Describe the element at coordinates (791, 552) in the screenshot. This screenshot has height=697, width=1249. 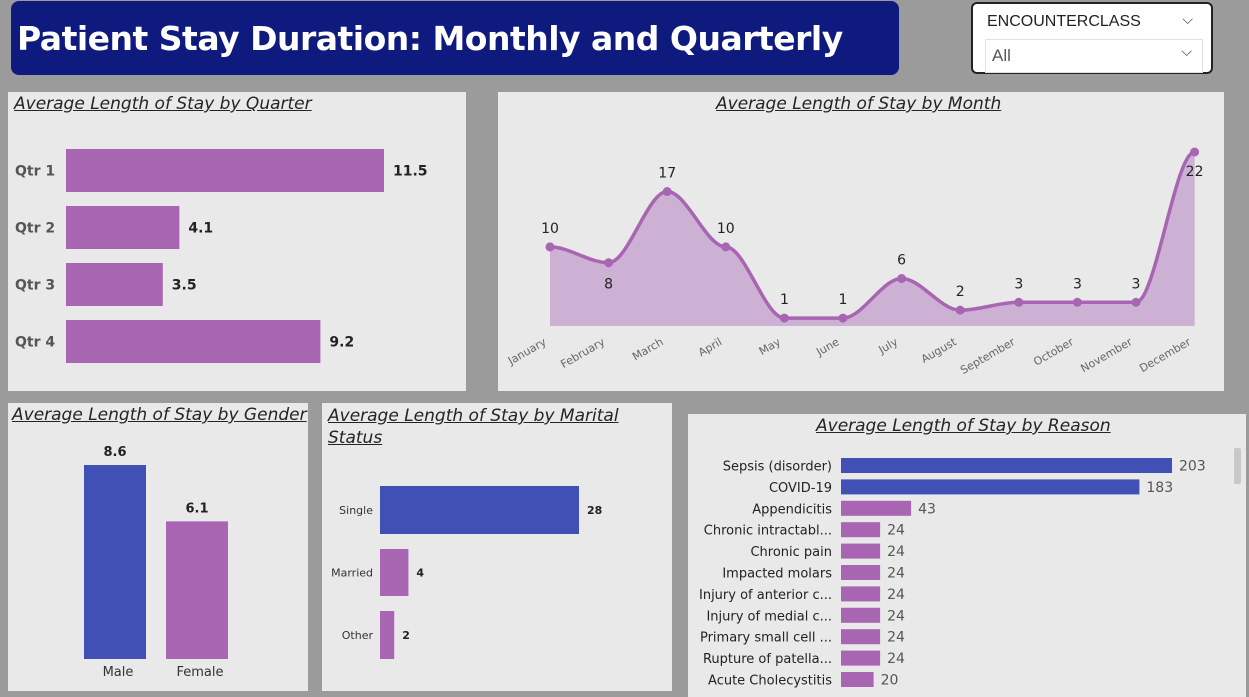
I see `category-label: Chronic pain` at that location.